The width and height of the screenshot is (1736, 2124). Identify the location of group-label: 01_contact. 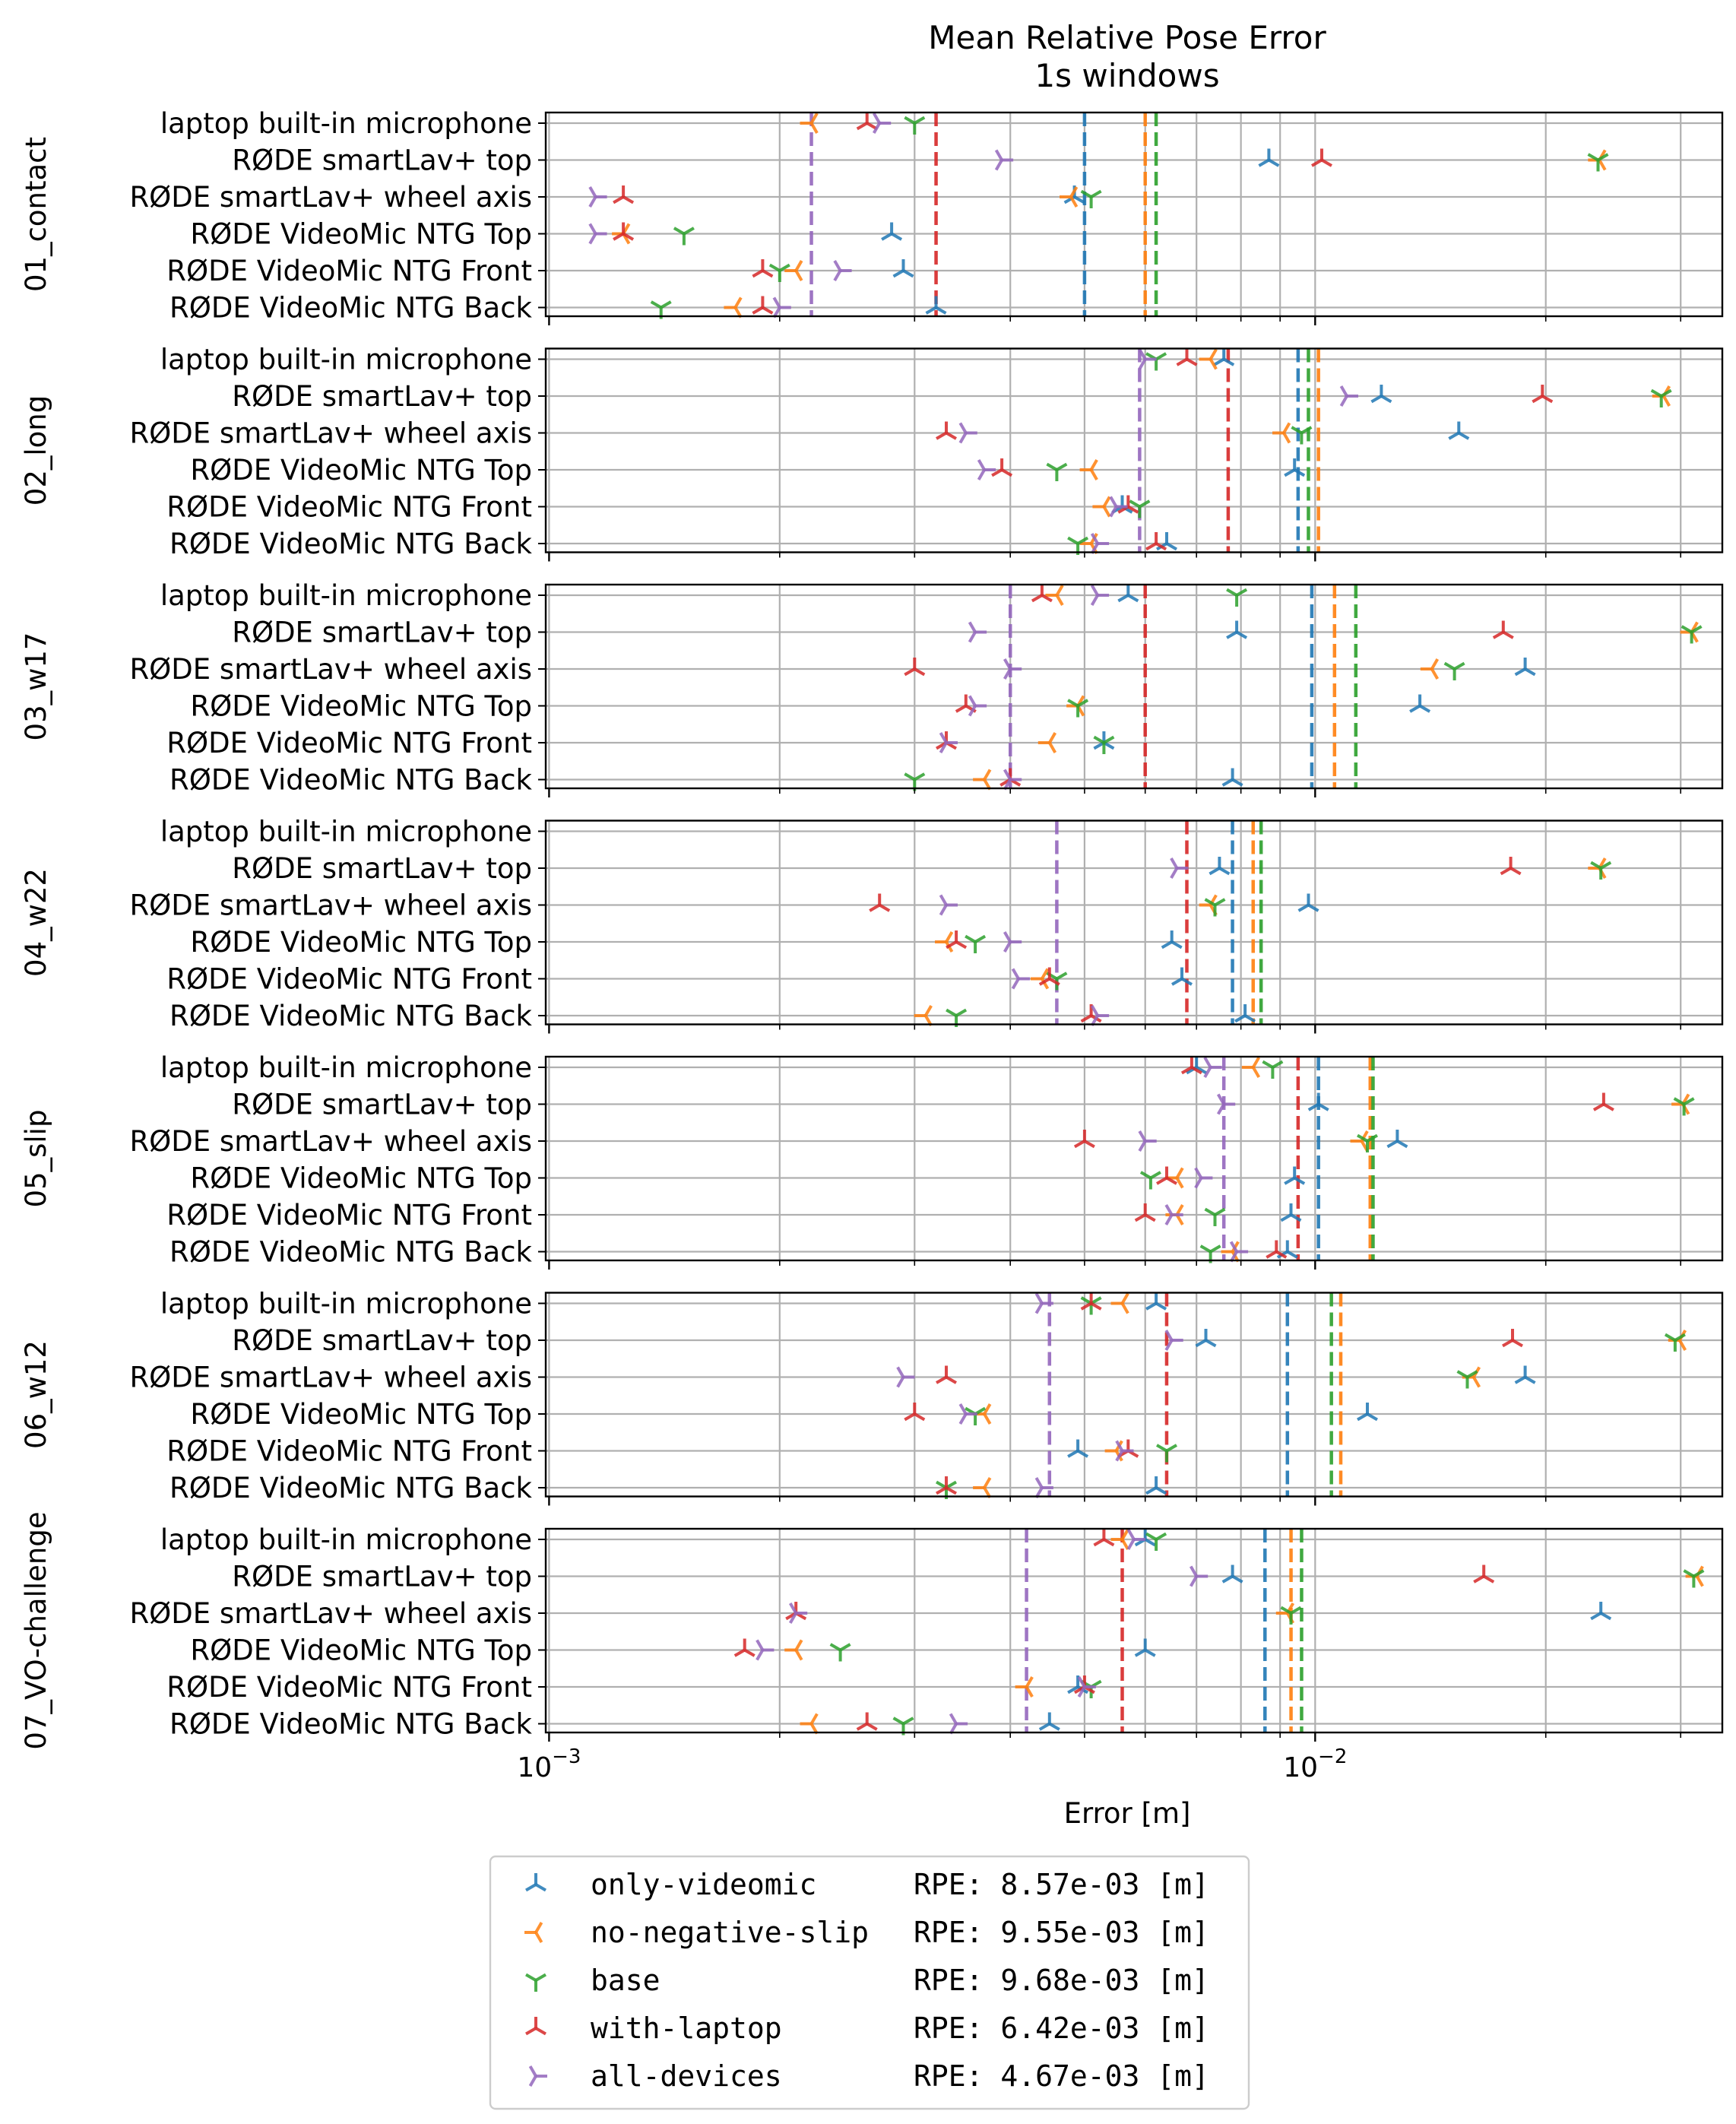
(36, 214).